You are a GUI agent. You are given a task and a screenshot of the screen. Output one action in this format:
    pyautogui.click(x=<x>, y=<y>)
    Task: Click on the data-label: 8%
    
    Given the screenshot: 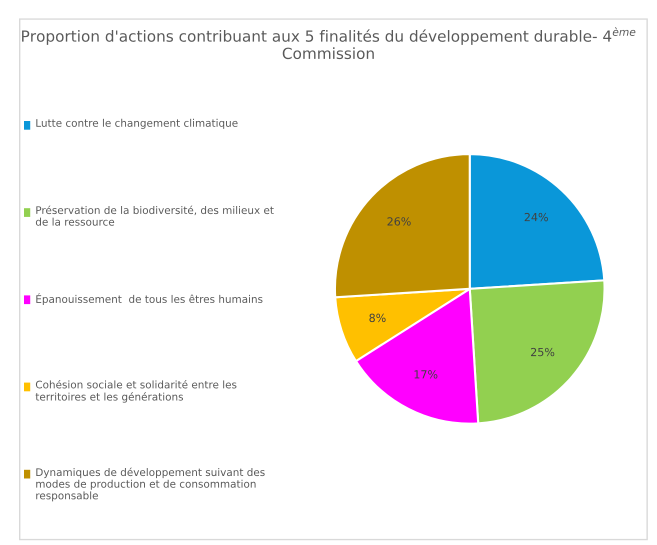 What is the action you would take?
    pyautogui.click(x=377, y=318)
    